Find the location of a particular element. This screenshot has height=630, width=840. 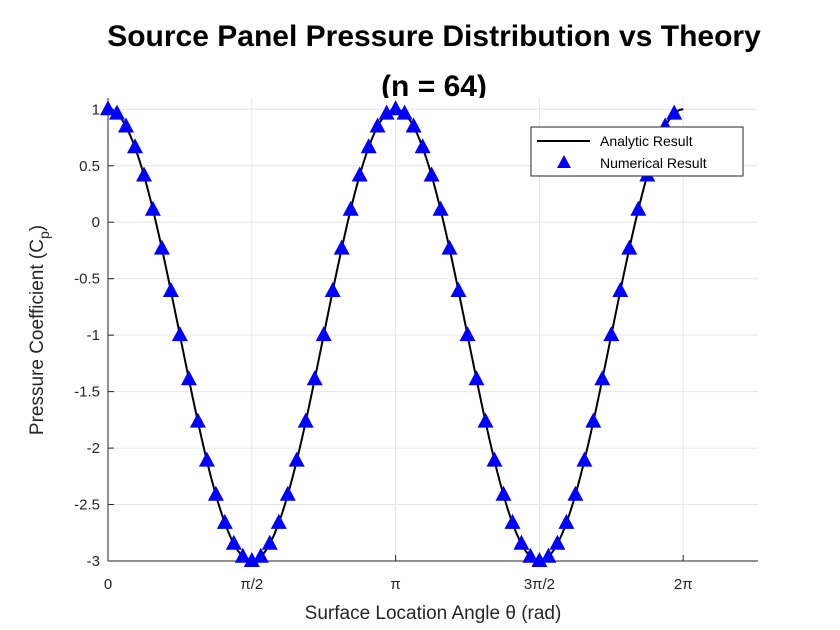

x-tick-label: 0 is located at coordinates (108, 584).